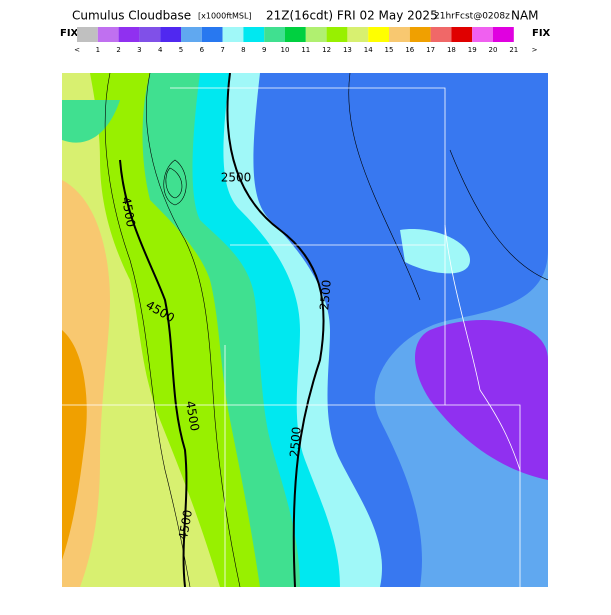 Image resolution: width=611 pixels, height=615 pixels. What do you see at coordinates (525, 16) in the screenshot?
I see `model: NAM` at bounding box center [525, 16].